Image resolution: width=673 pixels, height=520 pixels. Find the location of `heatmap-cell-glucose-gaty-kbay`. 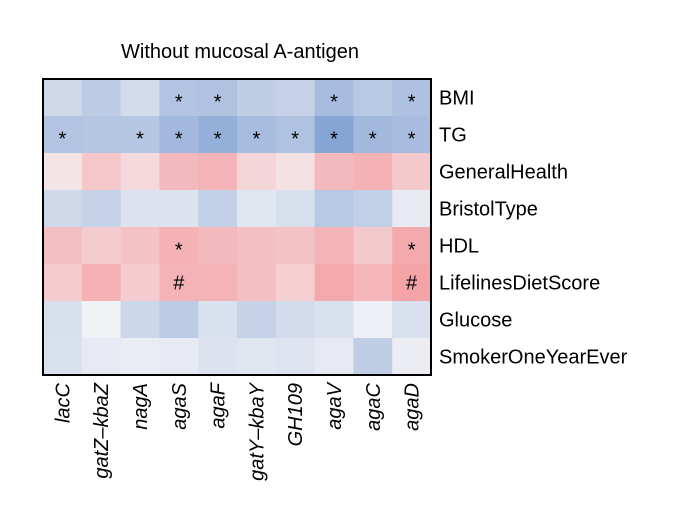

heatmap-cell-glucose-gaty-kbay is located at coordinates (257, 320).